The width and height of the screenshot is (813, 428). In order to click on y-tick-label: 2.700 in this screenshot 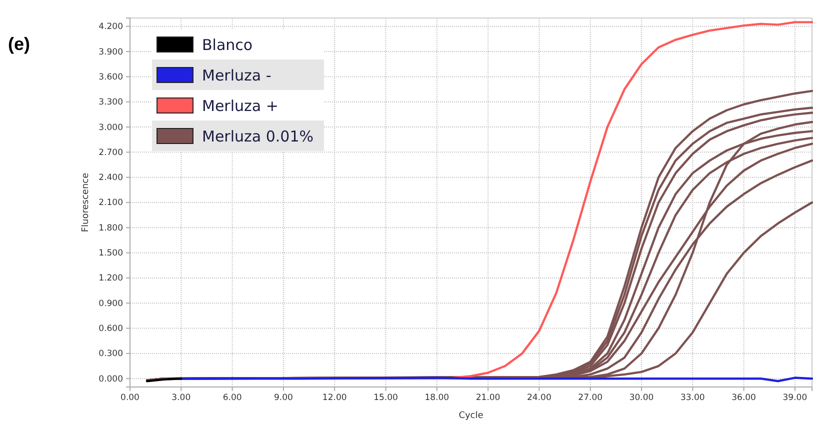, I will do `click(110, 153)`.